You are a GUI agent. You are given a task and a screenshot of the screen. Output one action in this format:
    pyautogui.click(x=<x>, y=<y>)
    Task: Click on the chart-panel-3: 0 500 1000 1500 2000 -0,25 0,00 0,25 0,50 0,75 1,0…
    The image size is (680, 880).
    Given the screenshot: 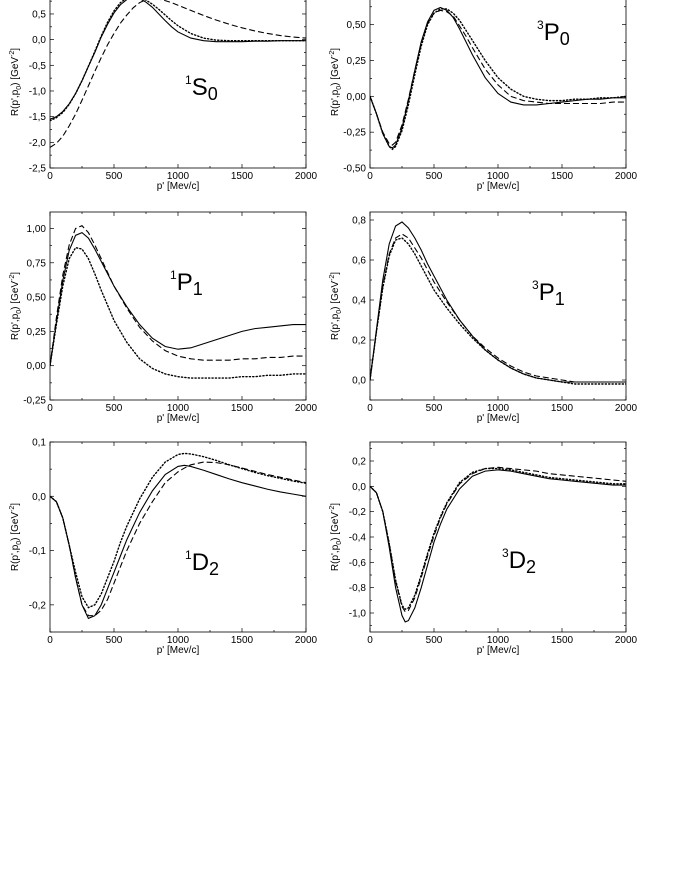 What is the action you would take?
    pyautogui.click(x=163, y=317)
    